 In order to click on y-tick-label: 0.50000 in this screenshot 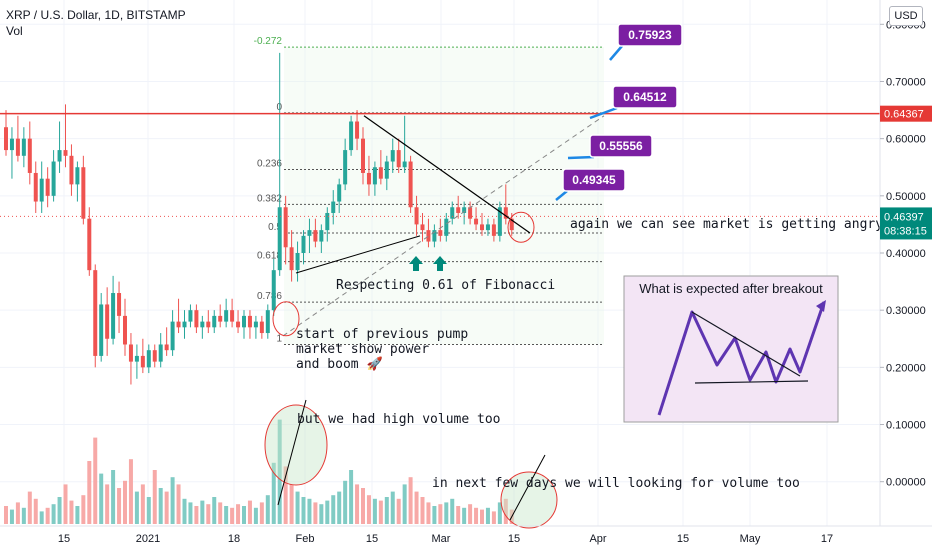, I will do `click(906, 197)`.